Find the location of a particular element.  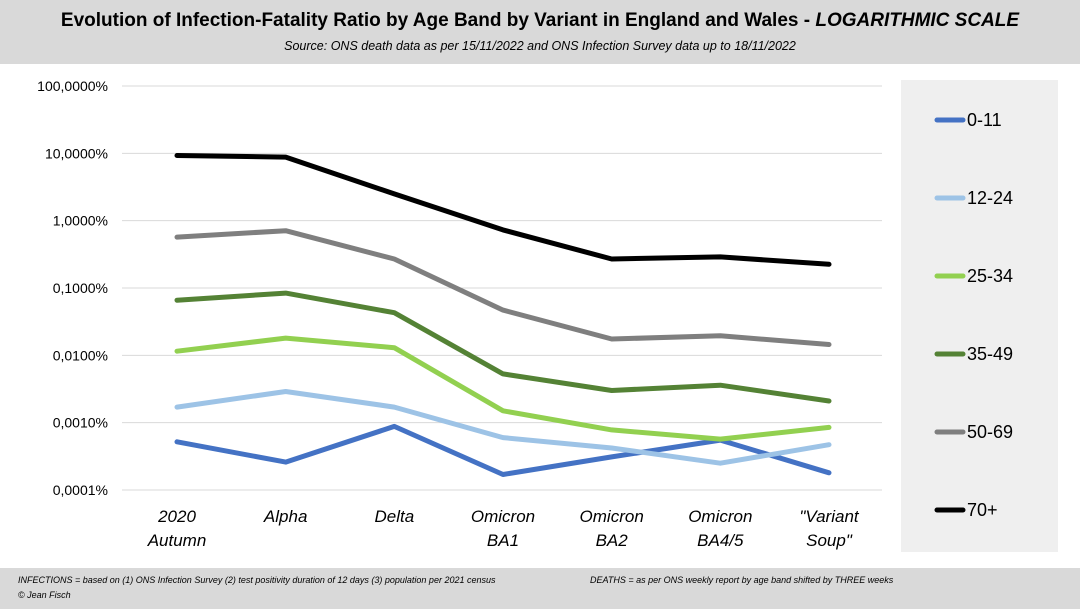

x-tick-label-line: Autumn is located at coordinates (177, 540).